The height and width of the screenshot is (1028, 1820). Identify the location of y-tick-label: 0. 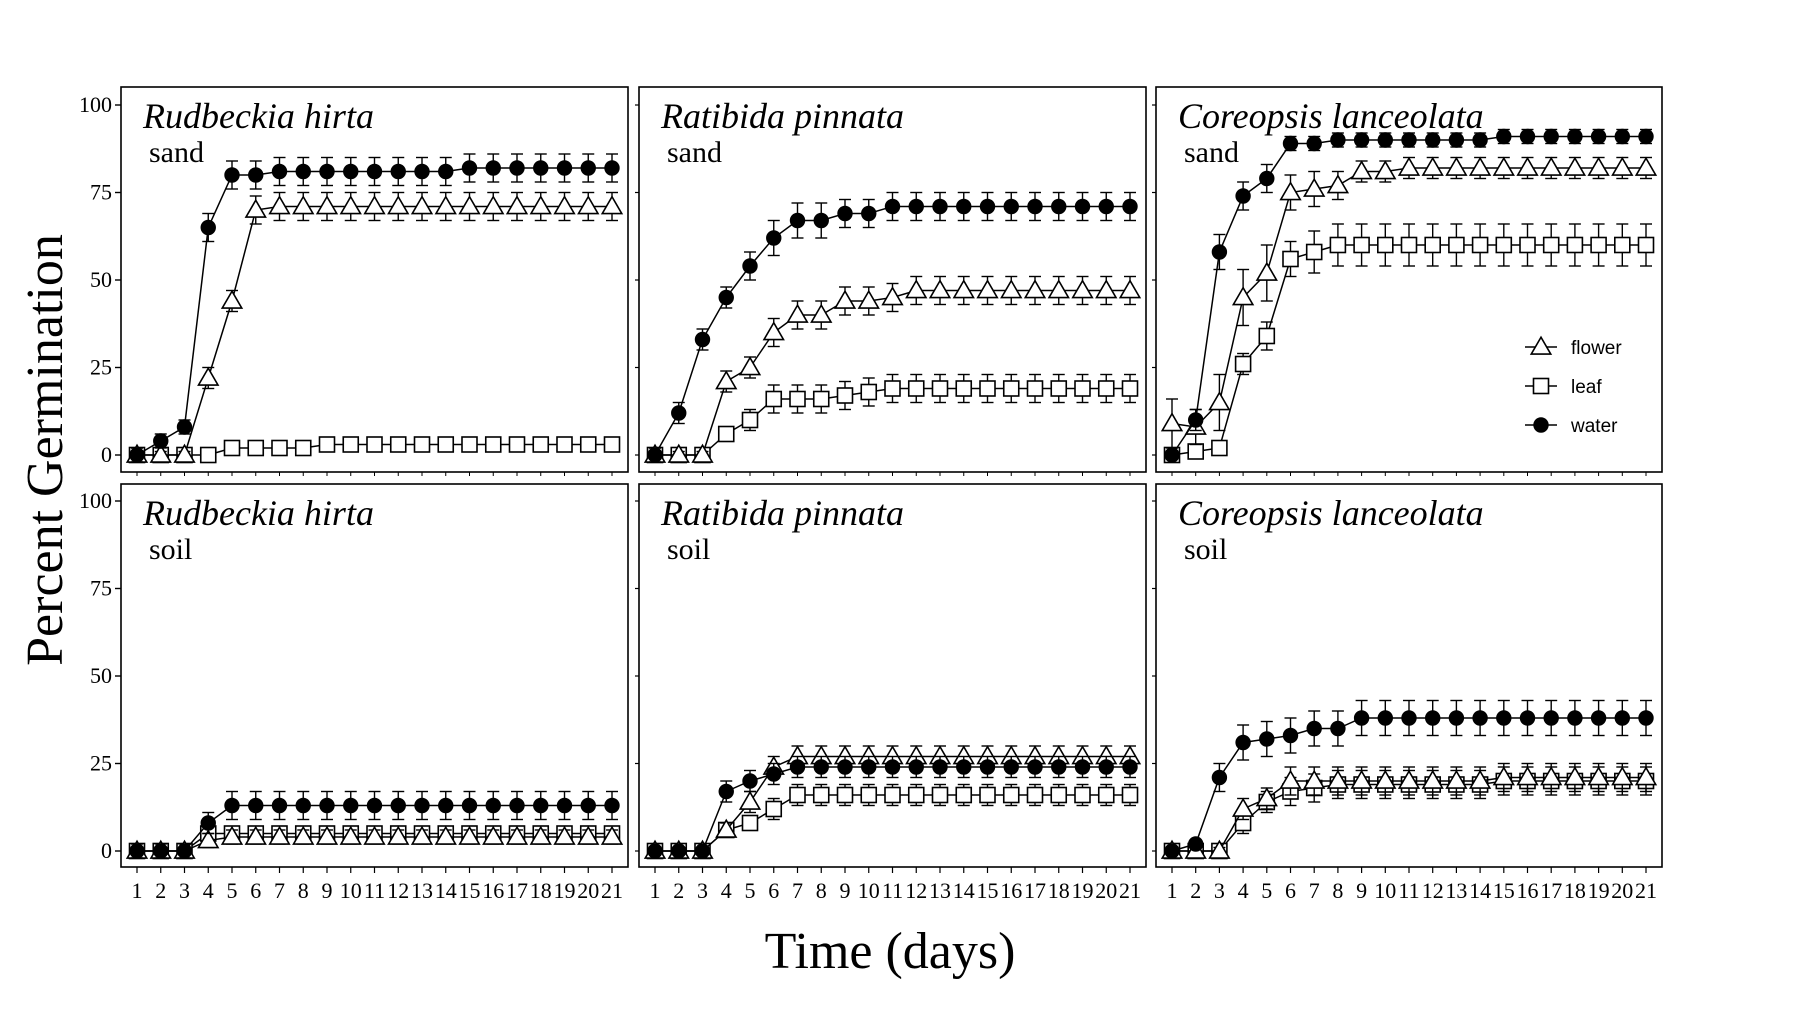
(106, 454).